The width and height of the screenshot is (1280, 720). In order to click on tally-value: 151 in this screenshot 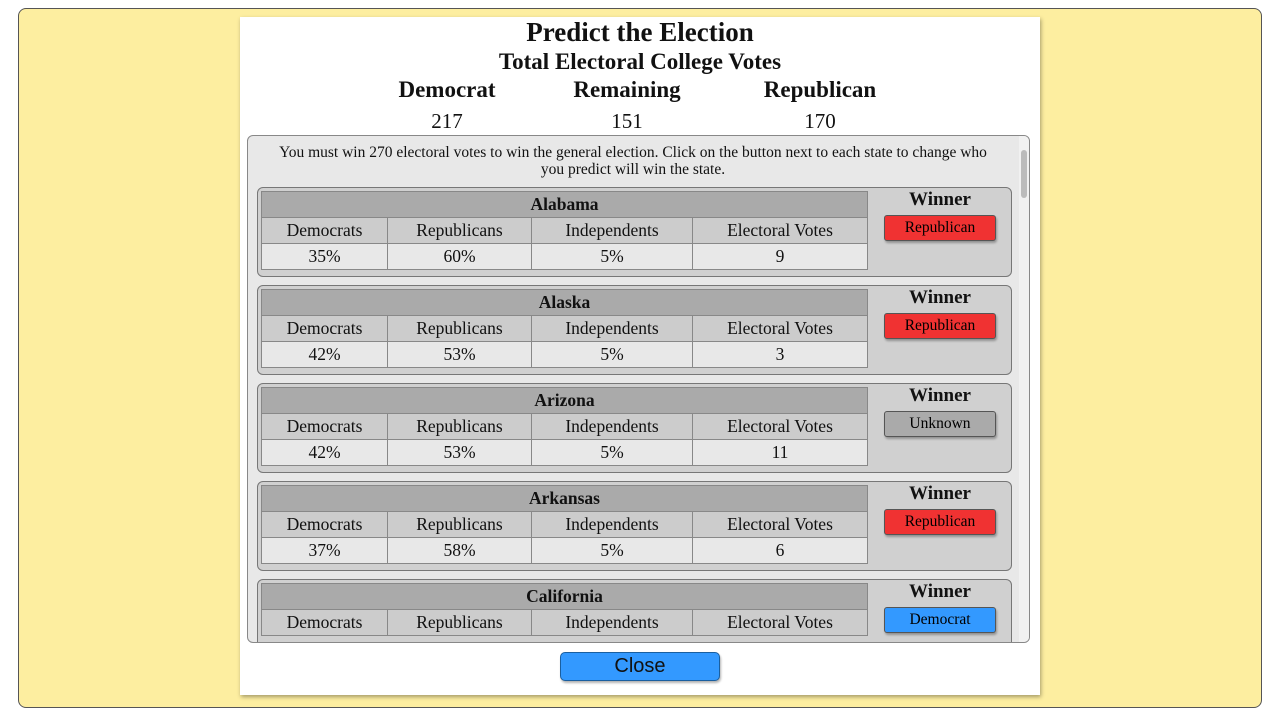, I will do `click(627, 121)`.